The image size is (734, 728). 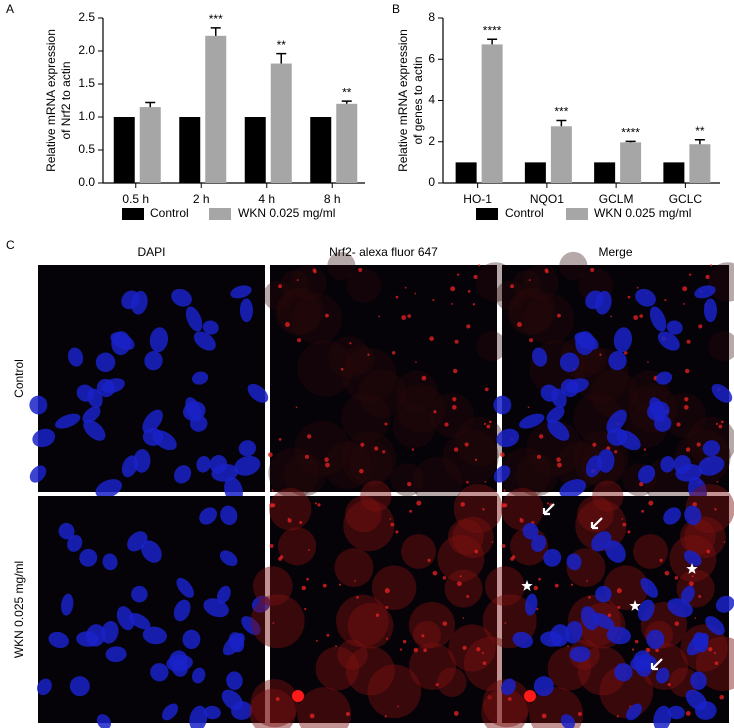 I want to click on error-bar, so click(x=281, y=58).